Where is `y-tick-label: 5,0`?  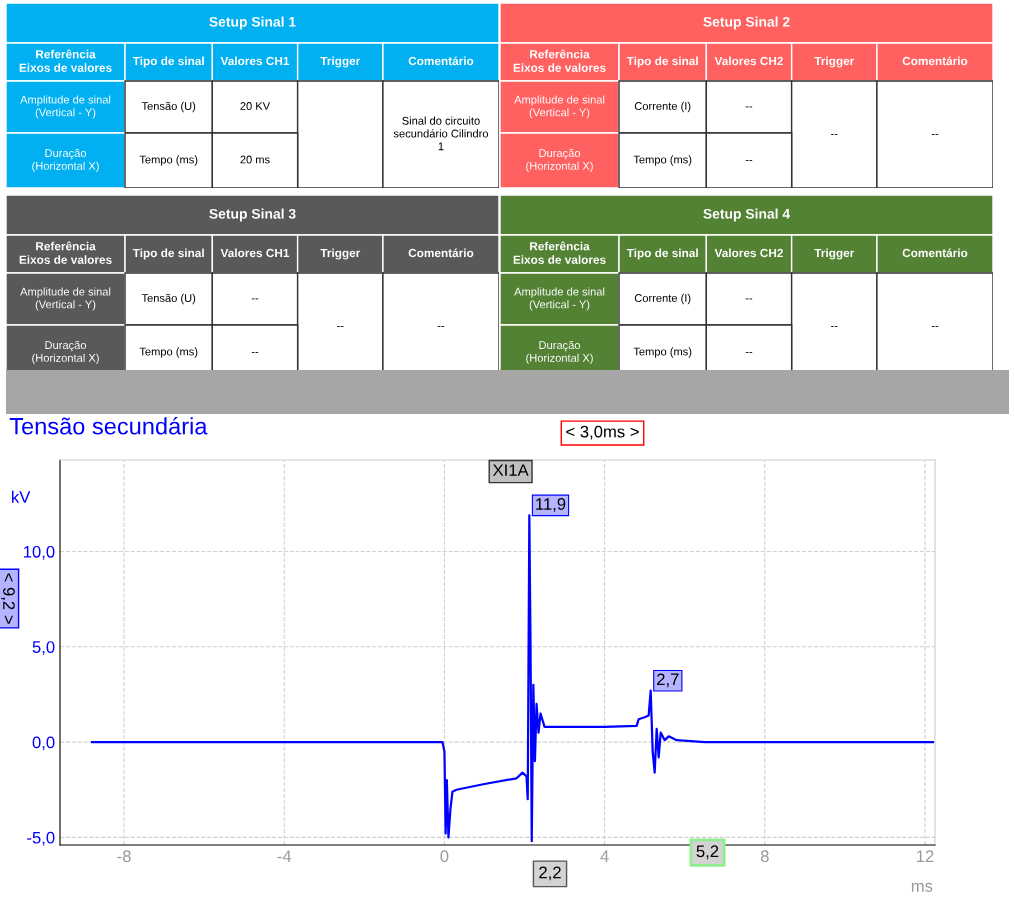
y-tick-label: 5,0 is located at coordinates (43, 648).